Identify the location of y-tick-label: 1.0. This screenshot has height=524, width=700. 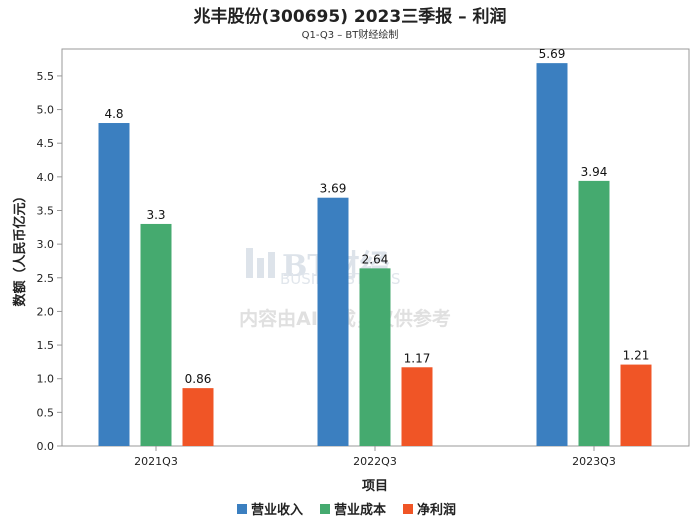
(46, 379).